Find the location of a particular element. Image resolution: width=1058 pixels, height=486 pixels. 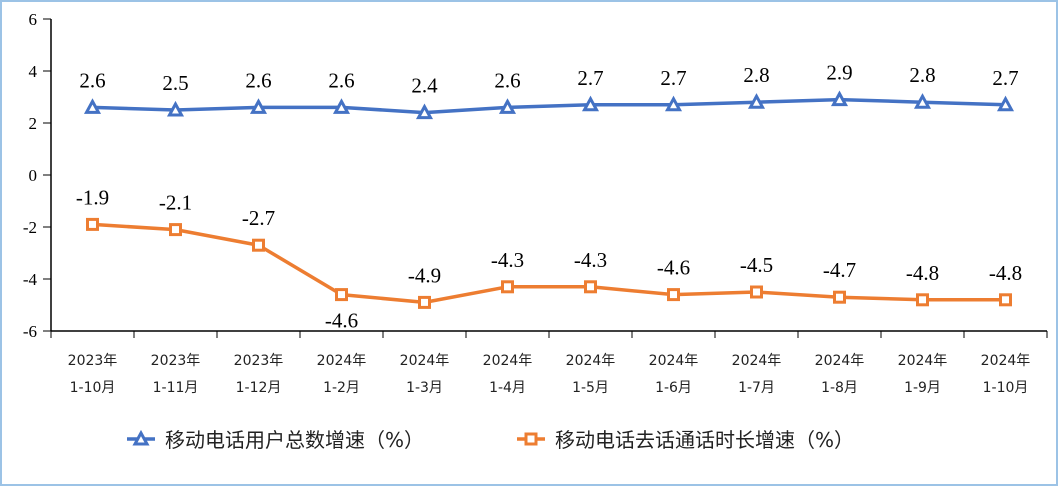

x-tick-label: 1-6月 is located at coordinates (673, 388).